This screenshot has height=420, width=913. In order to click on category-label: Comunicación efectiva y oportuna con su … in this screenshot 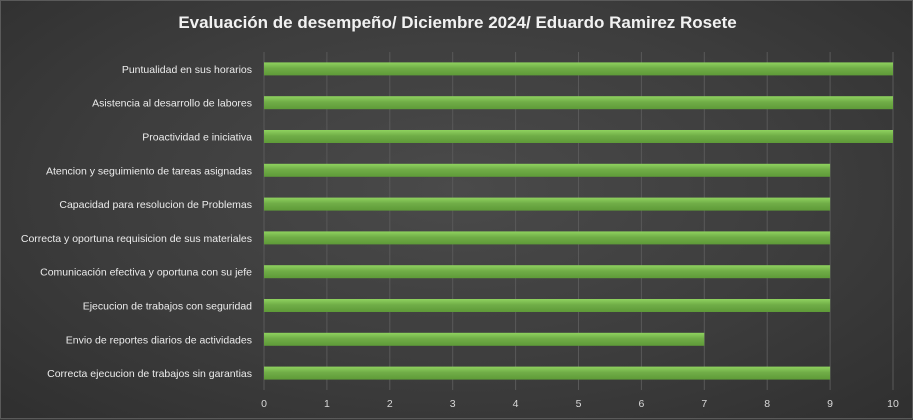, I will do `click(146, 273)`.